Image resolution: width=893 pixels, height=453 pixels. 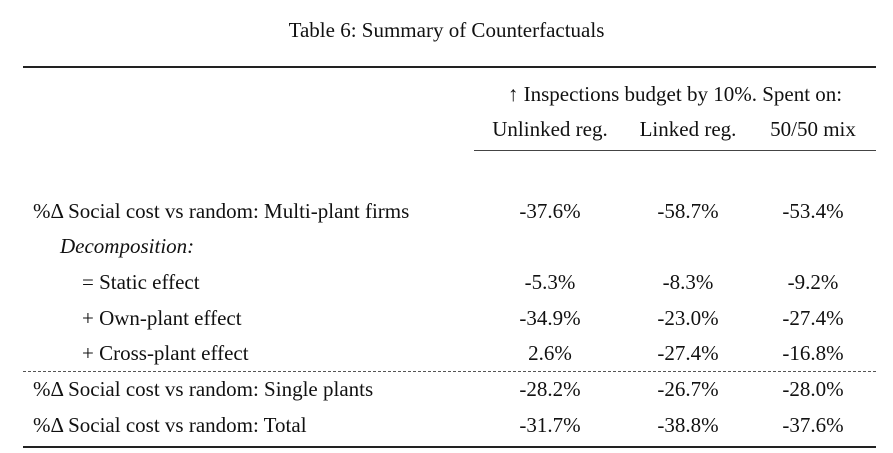 I want to click on dashed-separator-rule, so click(x=449, y=371).